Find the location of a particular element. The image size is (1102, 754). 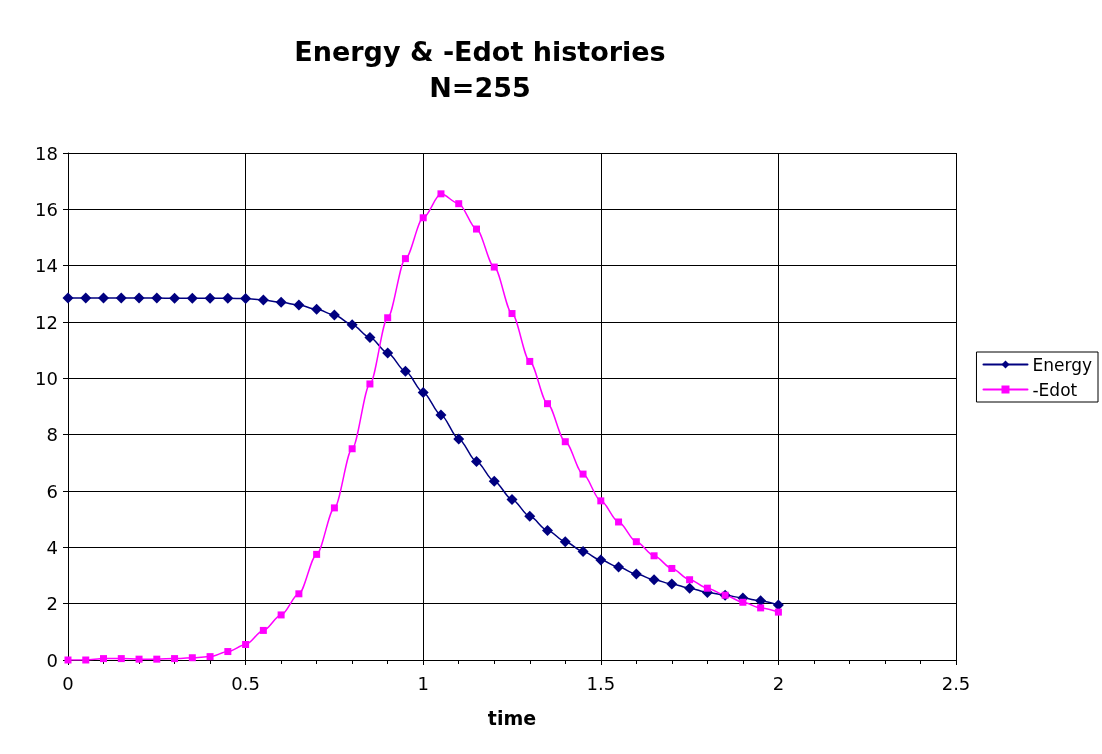

x-tick-label: 0.5 is located at coordinates (245, 683).